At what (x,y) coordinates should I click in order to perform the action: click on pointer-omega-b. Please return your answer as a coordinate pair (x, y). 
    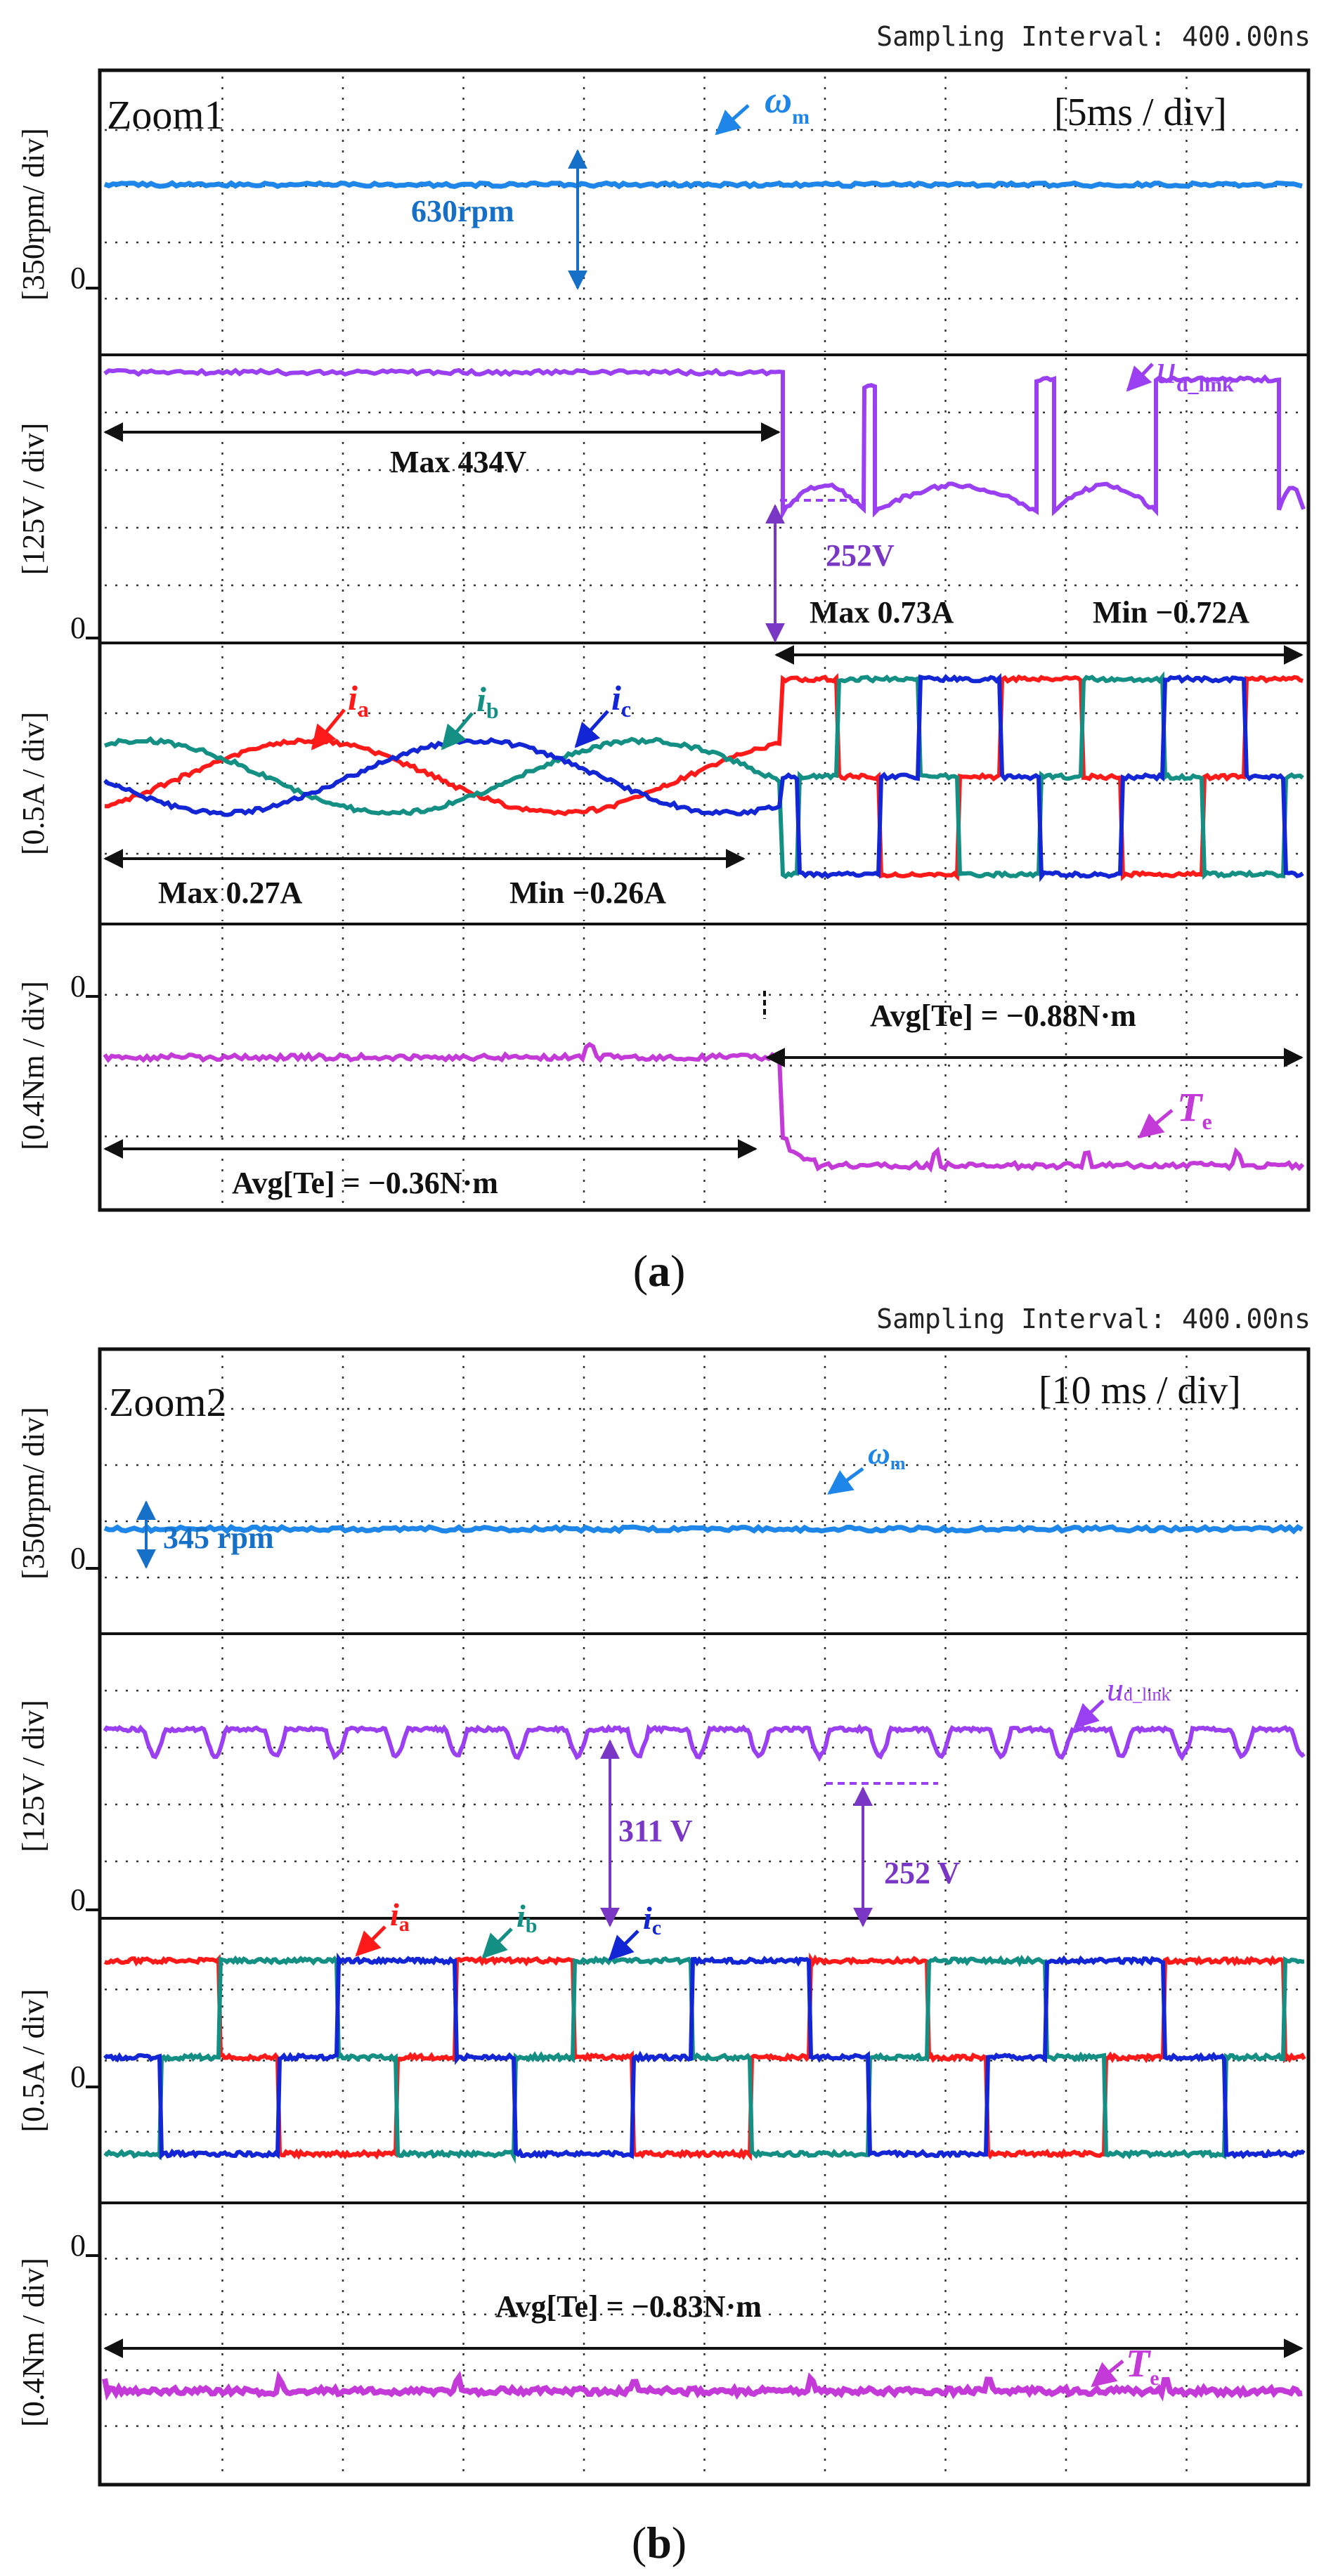
    Looking at the image, I should click on (846, 1481).